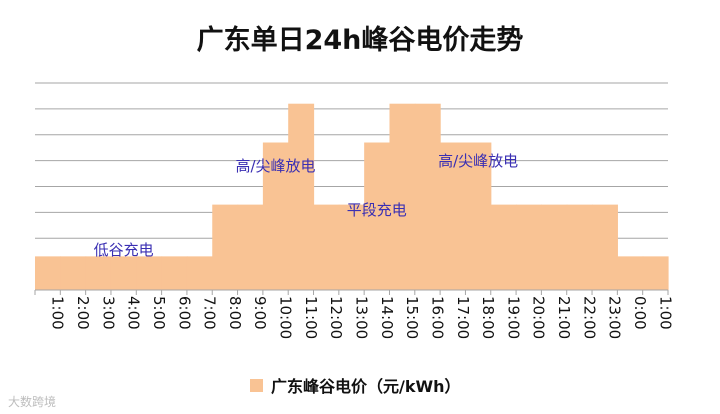  Describe the element at coordinates (32, 402) in the screenshot. I see `watermark-text: 大数跨境` at that location.